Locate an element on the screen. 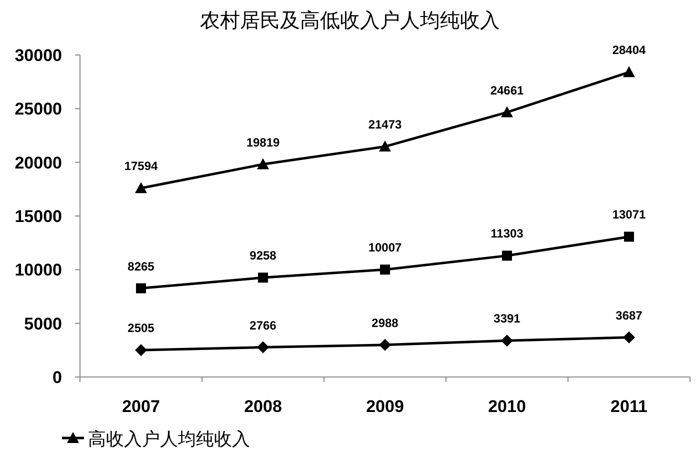 This screenshot has height=460, width=700. data-label: 17594 is located at coordinates (141, 166).